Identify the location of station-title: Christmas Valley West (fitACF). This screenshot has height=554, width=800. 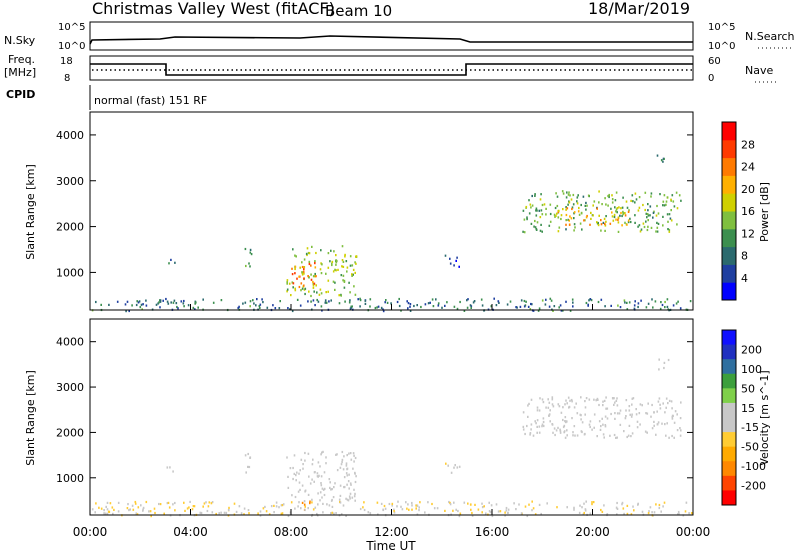
(213, 9).